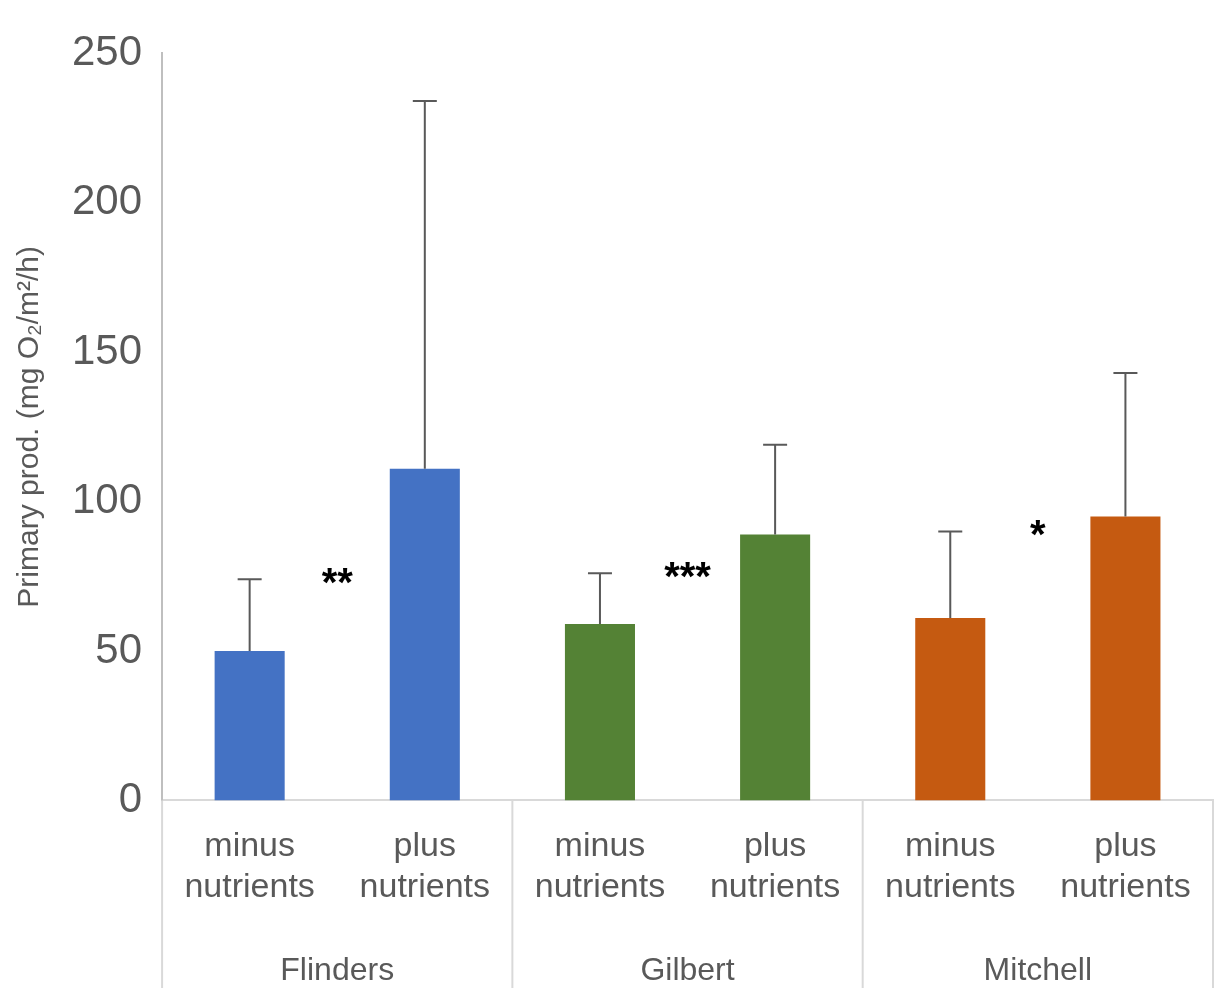 The height and width of the screenshot is (998, 1225). I want to click on annotation: *, so click(1038, 534).